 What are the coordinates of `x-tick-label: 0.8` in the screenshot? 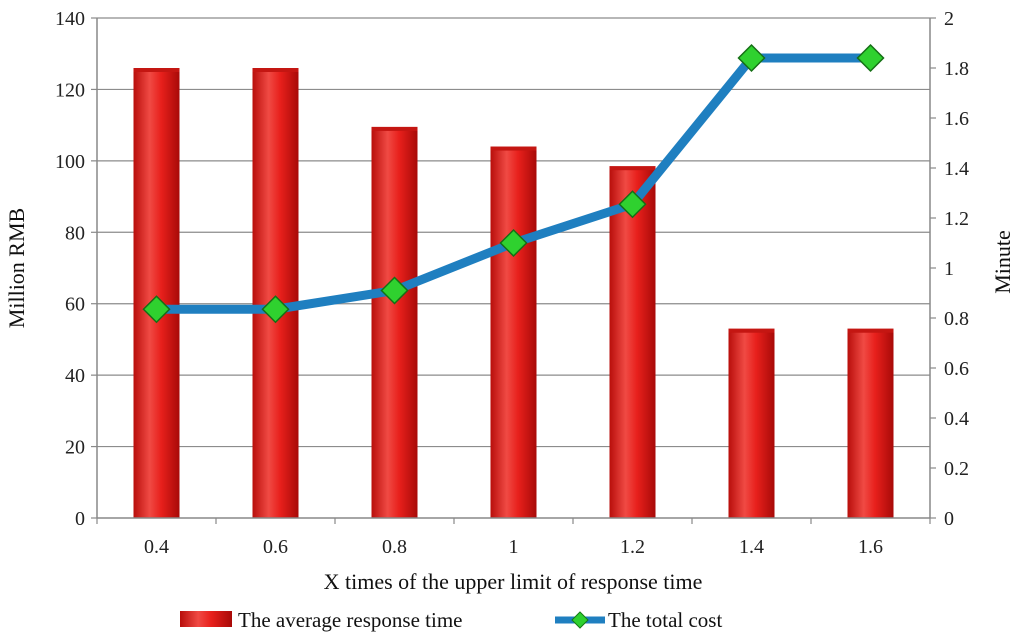 It's located at (394, 547).